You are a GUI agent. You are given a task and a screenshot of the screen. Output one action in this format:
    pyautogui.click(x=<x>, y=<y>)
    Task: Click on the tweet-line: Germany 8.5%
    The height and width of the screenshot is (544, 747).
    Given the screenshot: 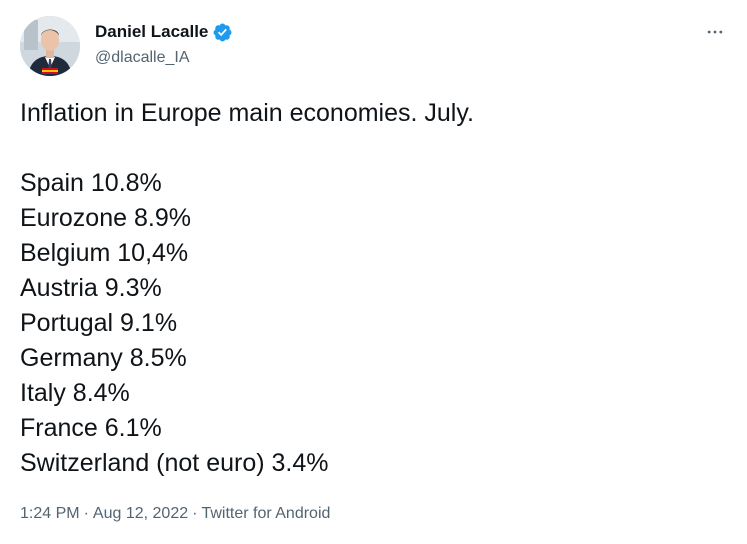 What is the action you would take?
    pyautogui.click(x=103, y=358)
    